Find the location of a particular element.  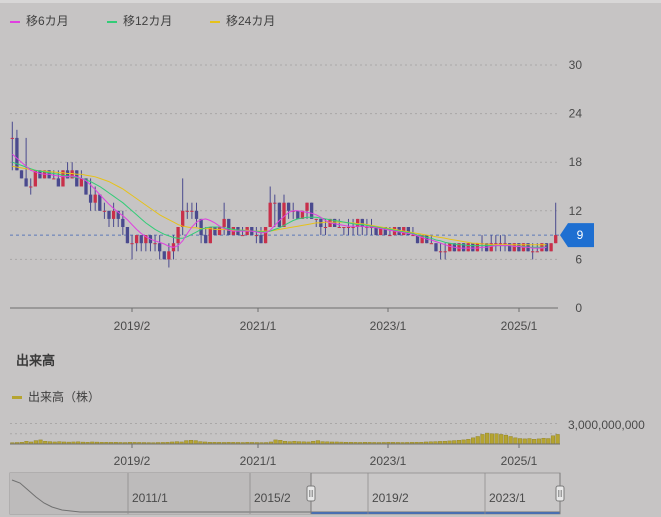

legend-ma6: 移6カ月 is located at coordinates (39, 20).